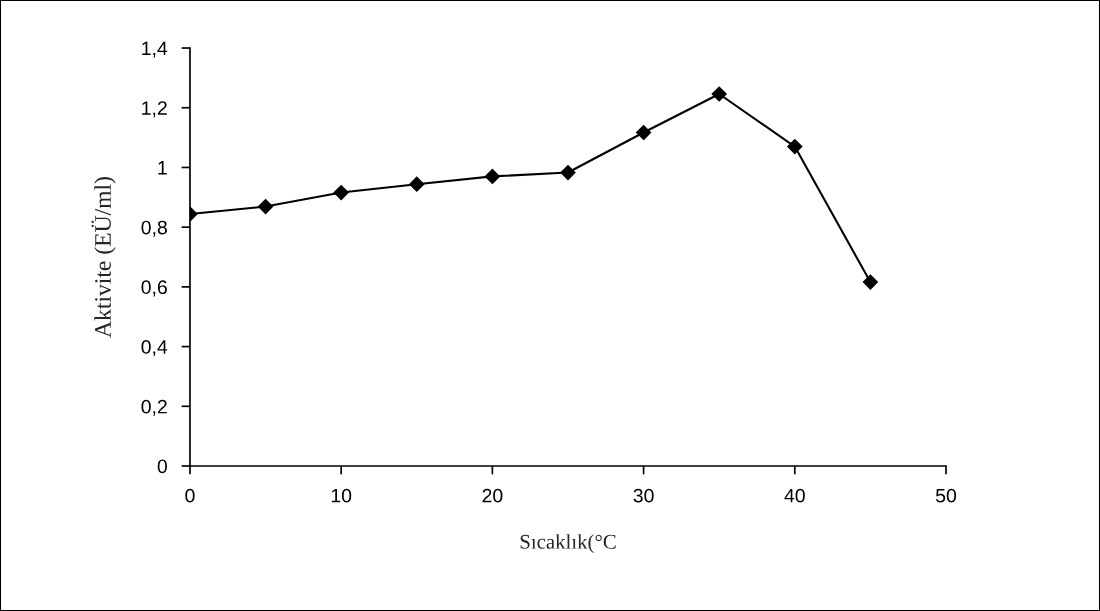  What do you see at coordinates (568, 544) in the screenshot?
I see `x-axis-title: Sıcaklık(°C` at bounding box center [568, 544].